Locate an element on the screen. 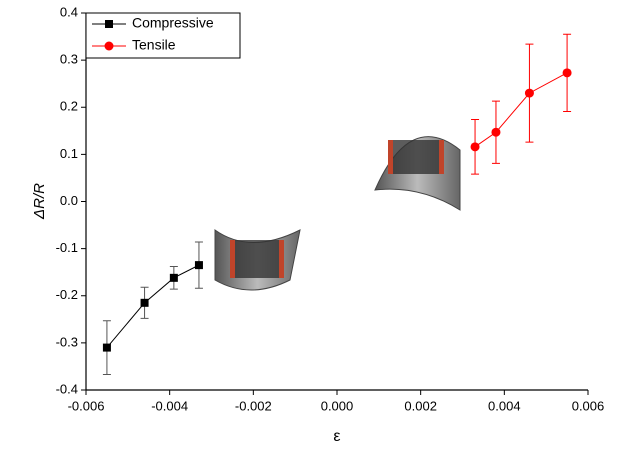  x-axis-title: ε is located at coordinates (336, 436).